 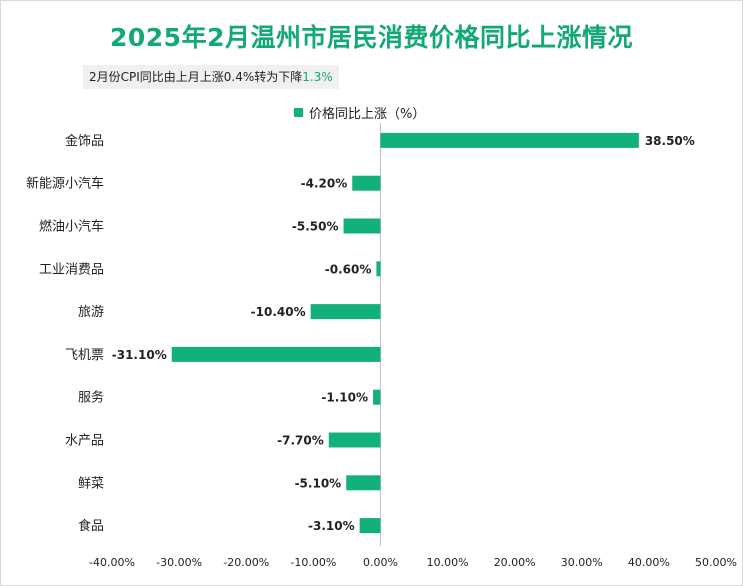 What do you see at coordinates (112, 562) in the screenshot?
I see `x-tick-label: -40.00%` at bounding box center [112, 562].